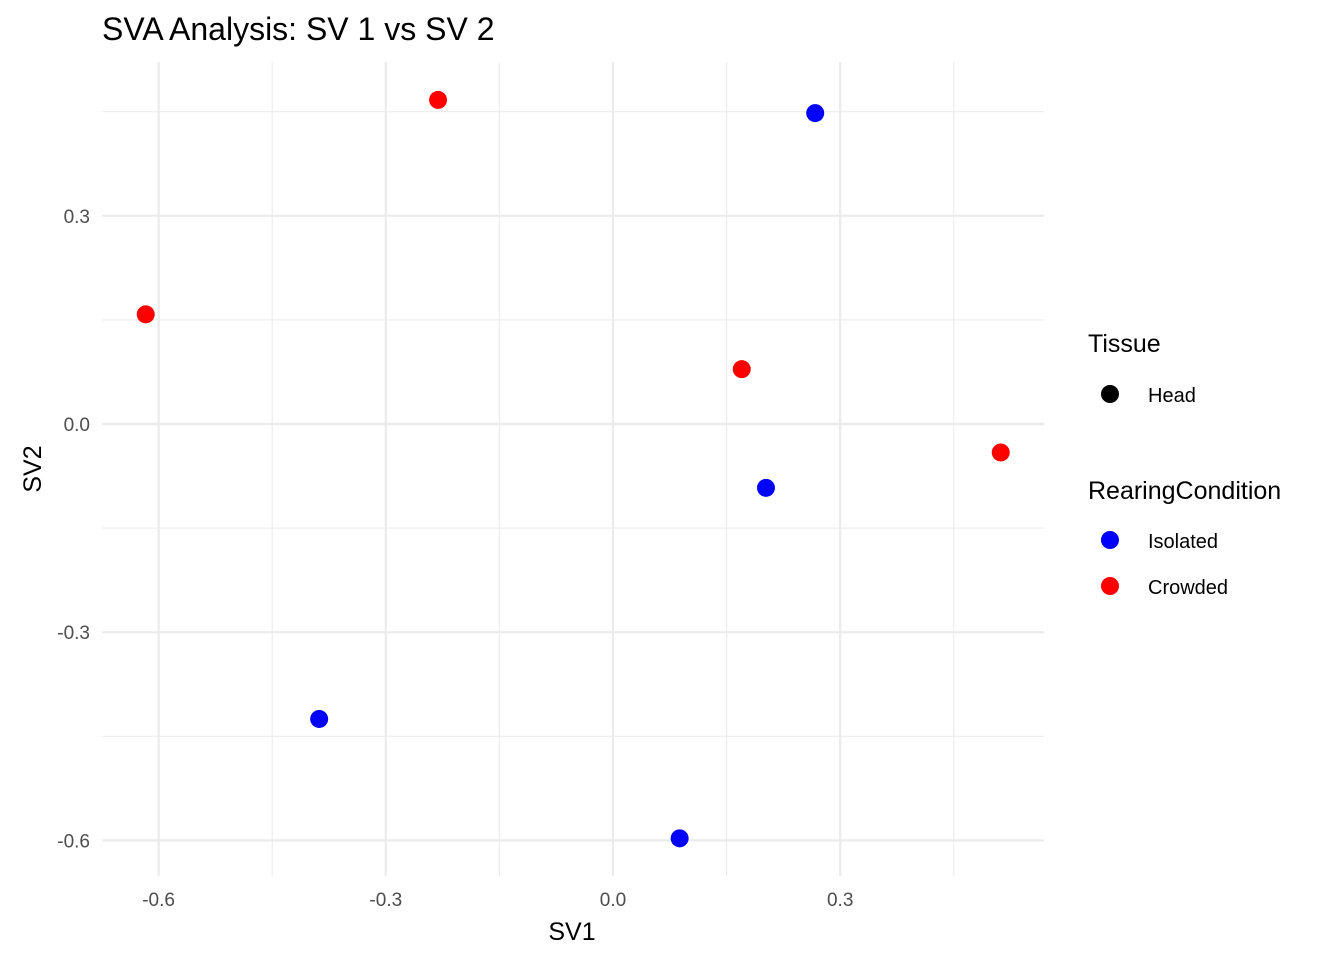  What do you see at coordinates (1110, 394) in the screenshot?
I see `legend-key-head` at bounding box center [1110, 394].